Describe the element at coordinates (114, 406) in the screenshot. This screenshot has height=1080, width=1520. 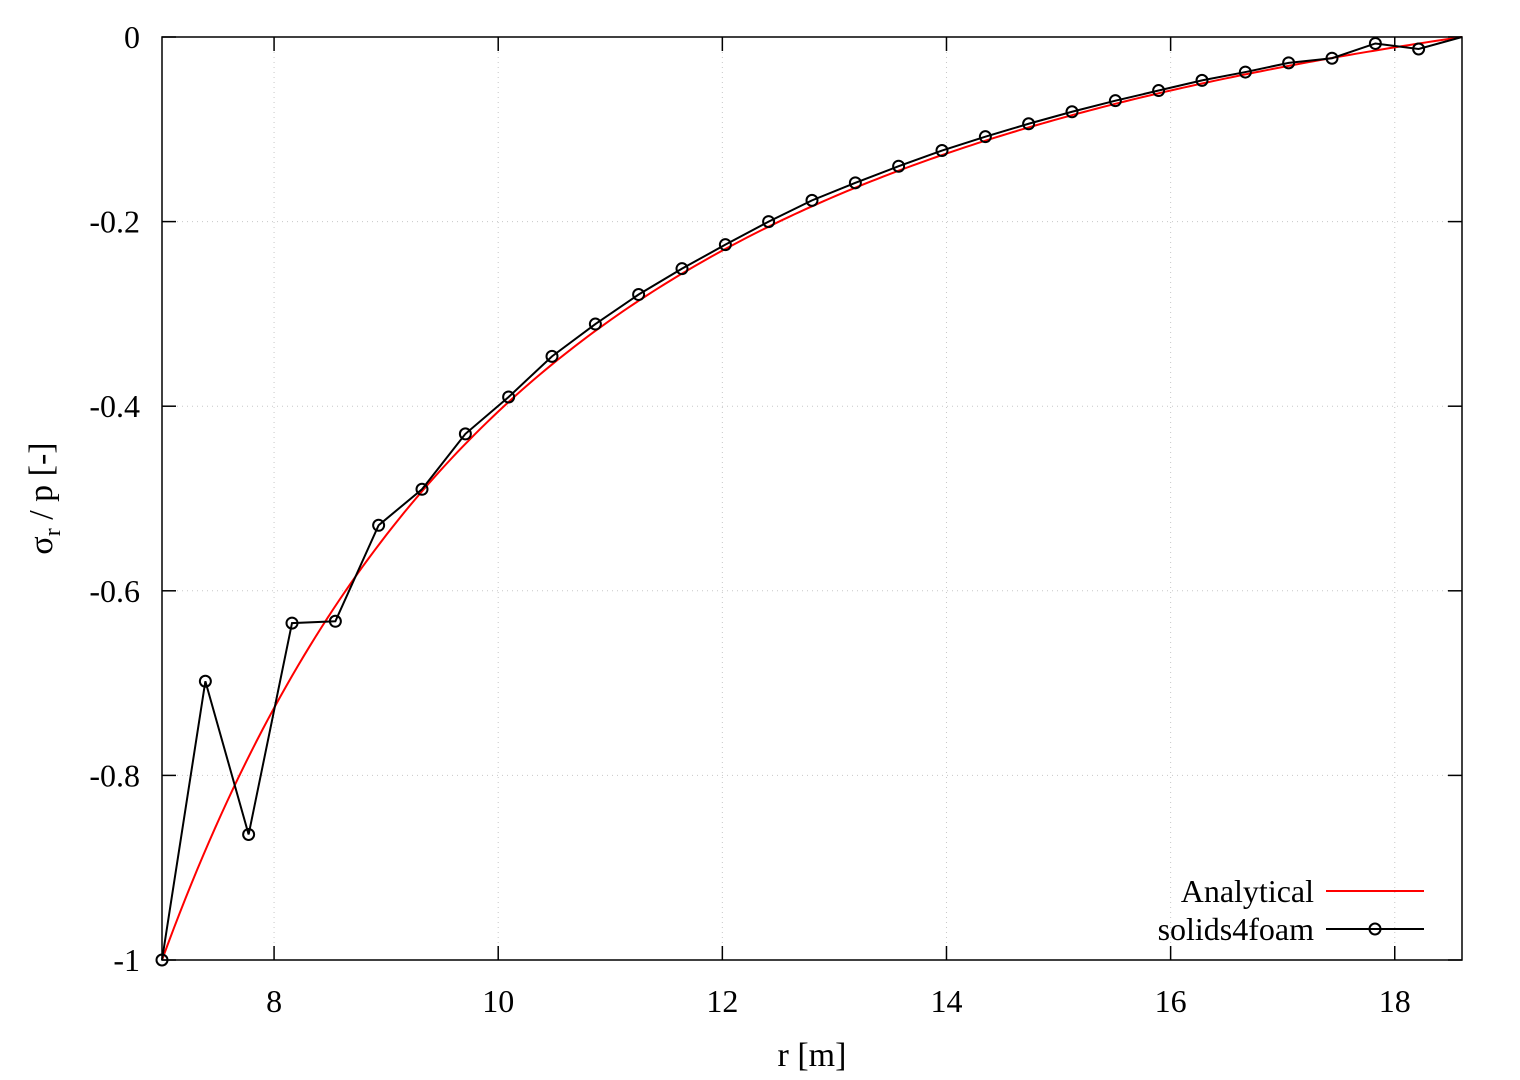
I see `y-tick-label: -0.4` at that location.